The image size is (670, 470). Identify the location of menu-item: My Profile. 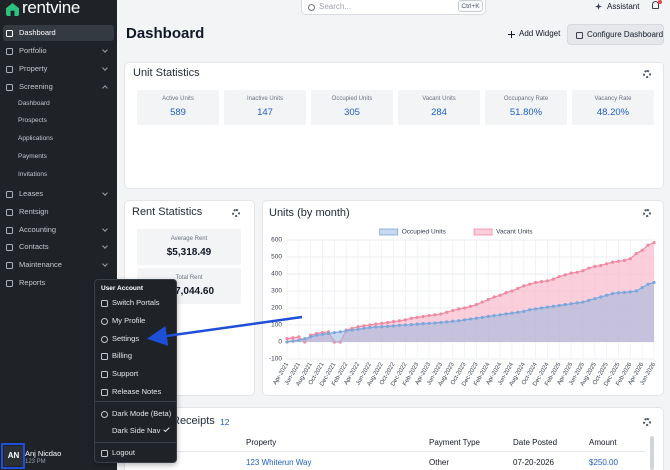
(129, 321).